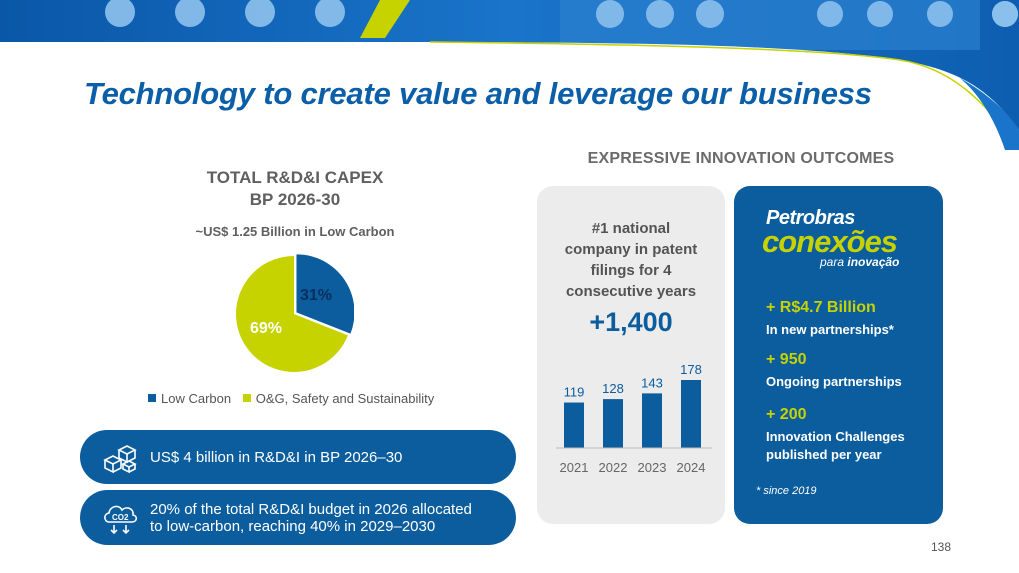 This screenshot has height=573, width=1019. Describe the element at coordinates (834, 262) in the screenshot. I see `brand-para: para` at that location.